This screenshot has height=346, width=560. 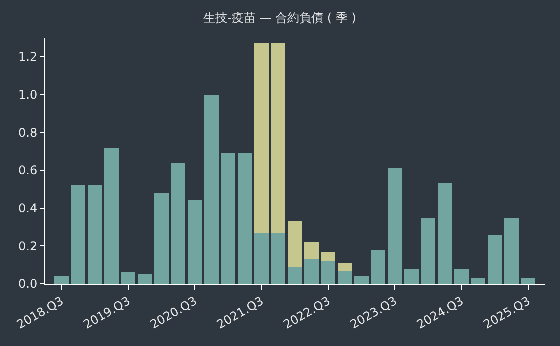 I want to click on y-tick-label: 0.6, so click(x=28, y=171).